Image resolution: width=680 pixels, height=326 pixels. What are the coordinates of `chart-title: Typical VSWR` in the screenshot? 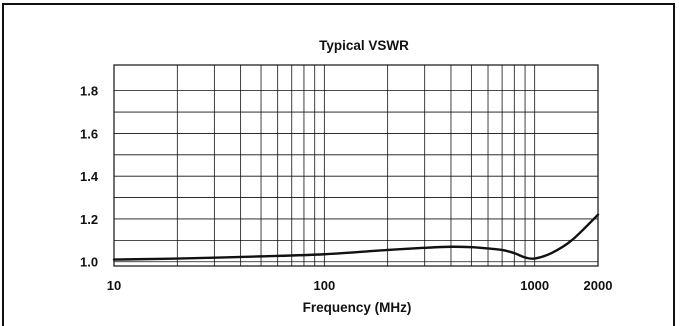 It's located at (364, 45).